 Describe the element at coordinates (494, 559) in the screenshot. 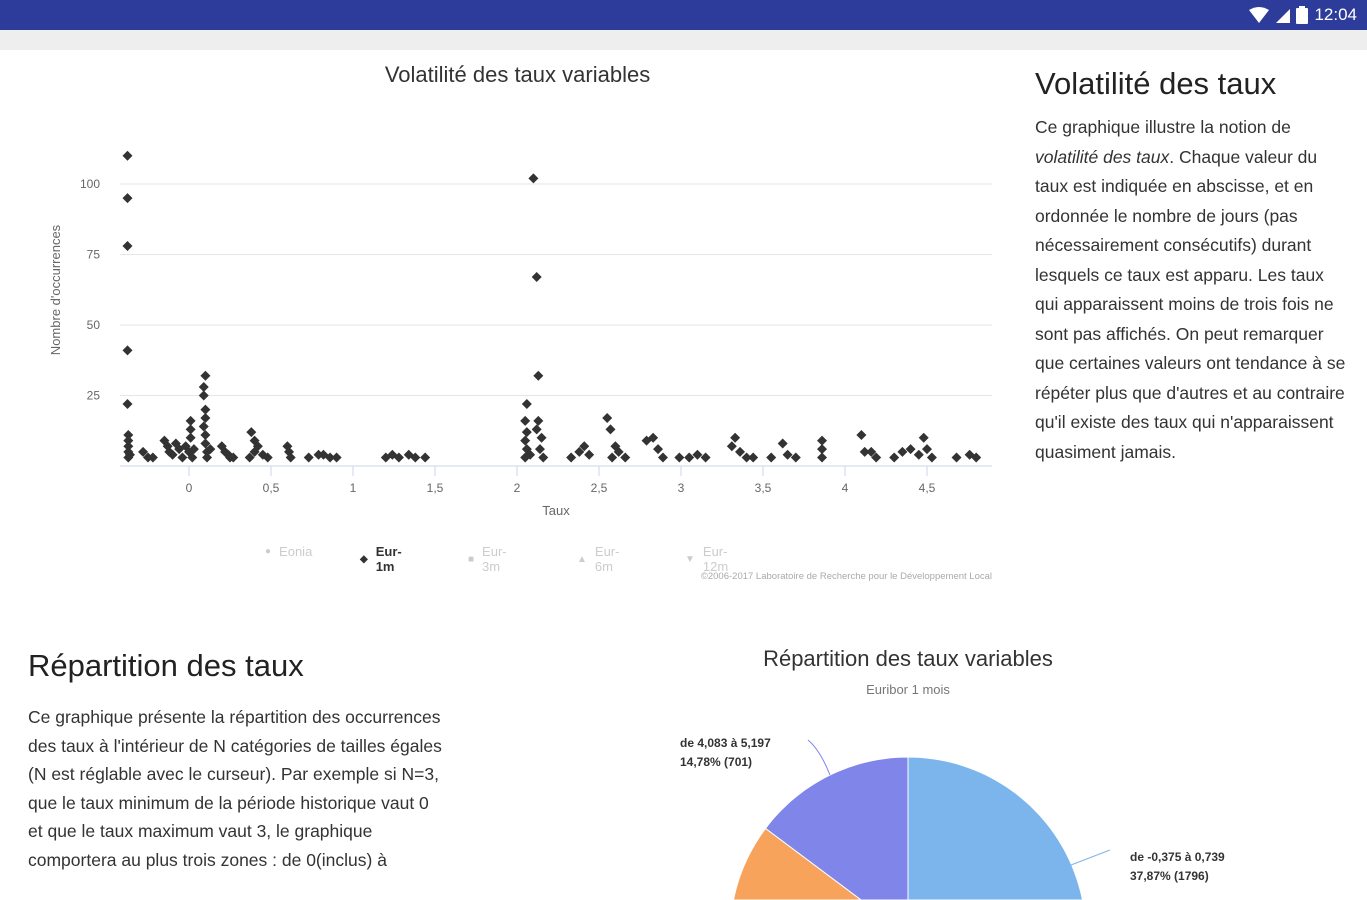

I see `legend-label: Eur-3m` at that location.